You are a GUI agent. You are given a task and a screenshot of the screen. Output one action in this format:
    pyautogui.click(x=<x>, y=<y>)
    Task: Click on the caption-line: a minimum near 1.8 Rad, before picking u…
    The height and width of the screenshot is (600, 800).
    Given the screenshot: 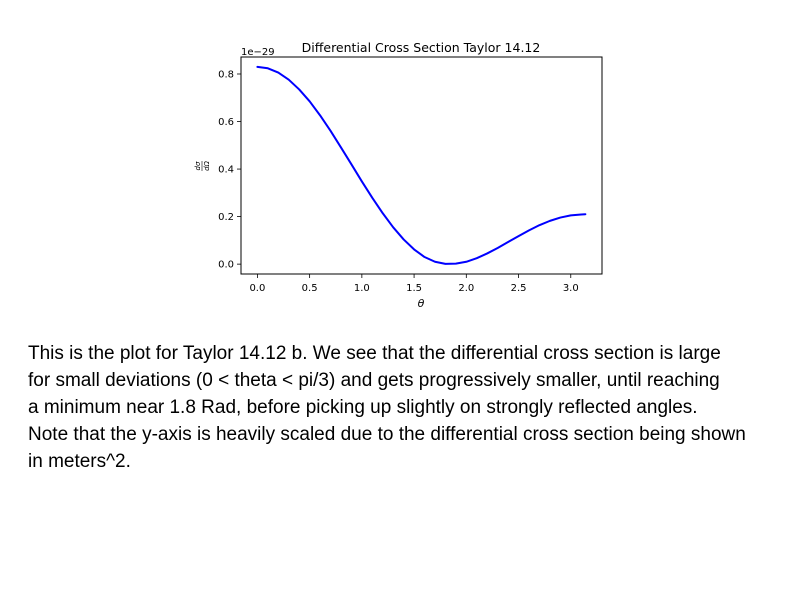 What is the action you would take?
    pyautogui.click(x=363, y=407)
    